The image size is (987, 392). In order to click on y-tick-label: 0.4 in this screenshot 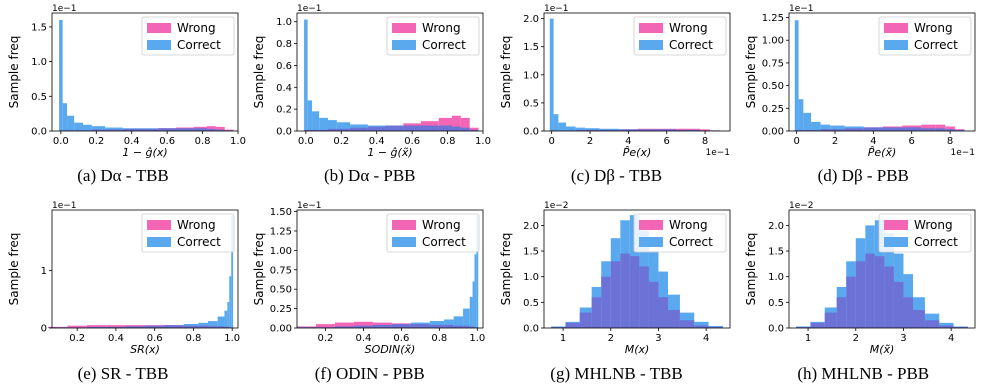, I will do `click(284, 88)`.